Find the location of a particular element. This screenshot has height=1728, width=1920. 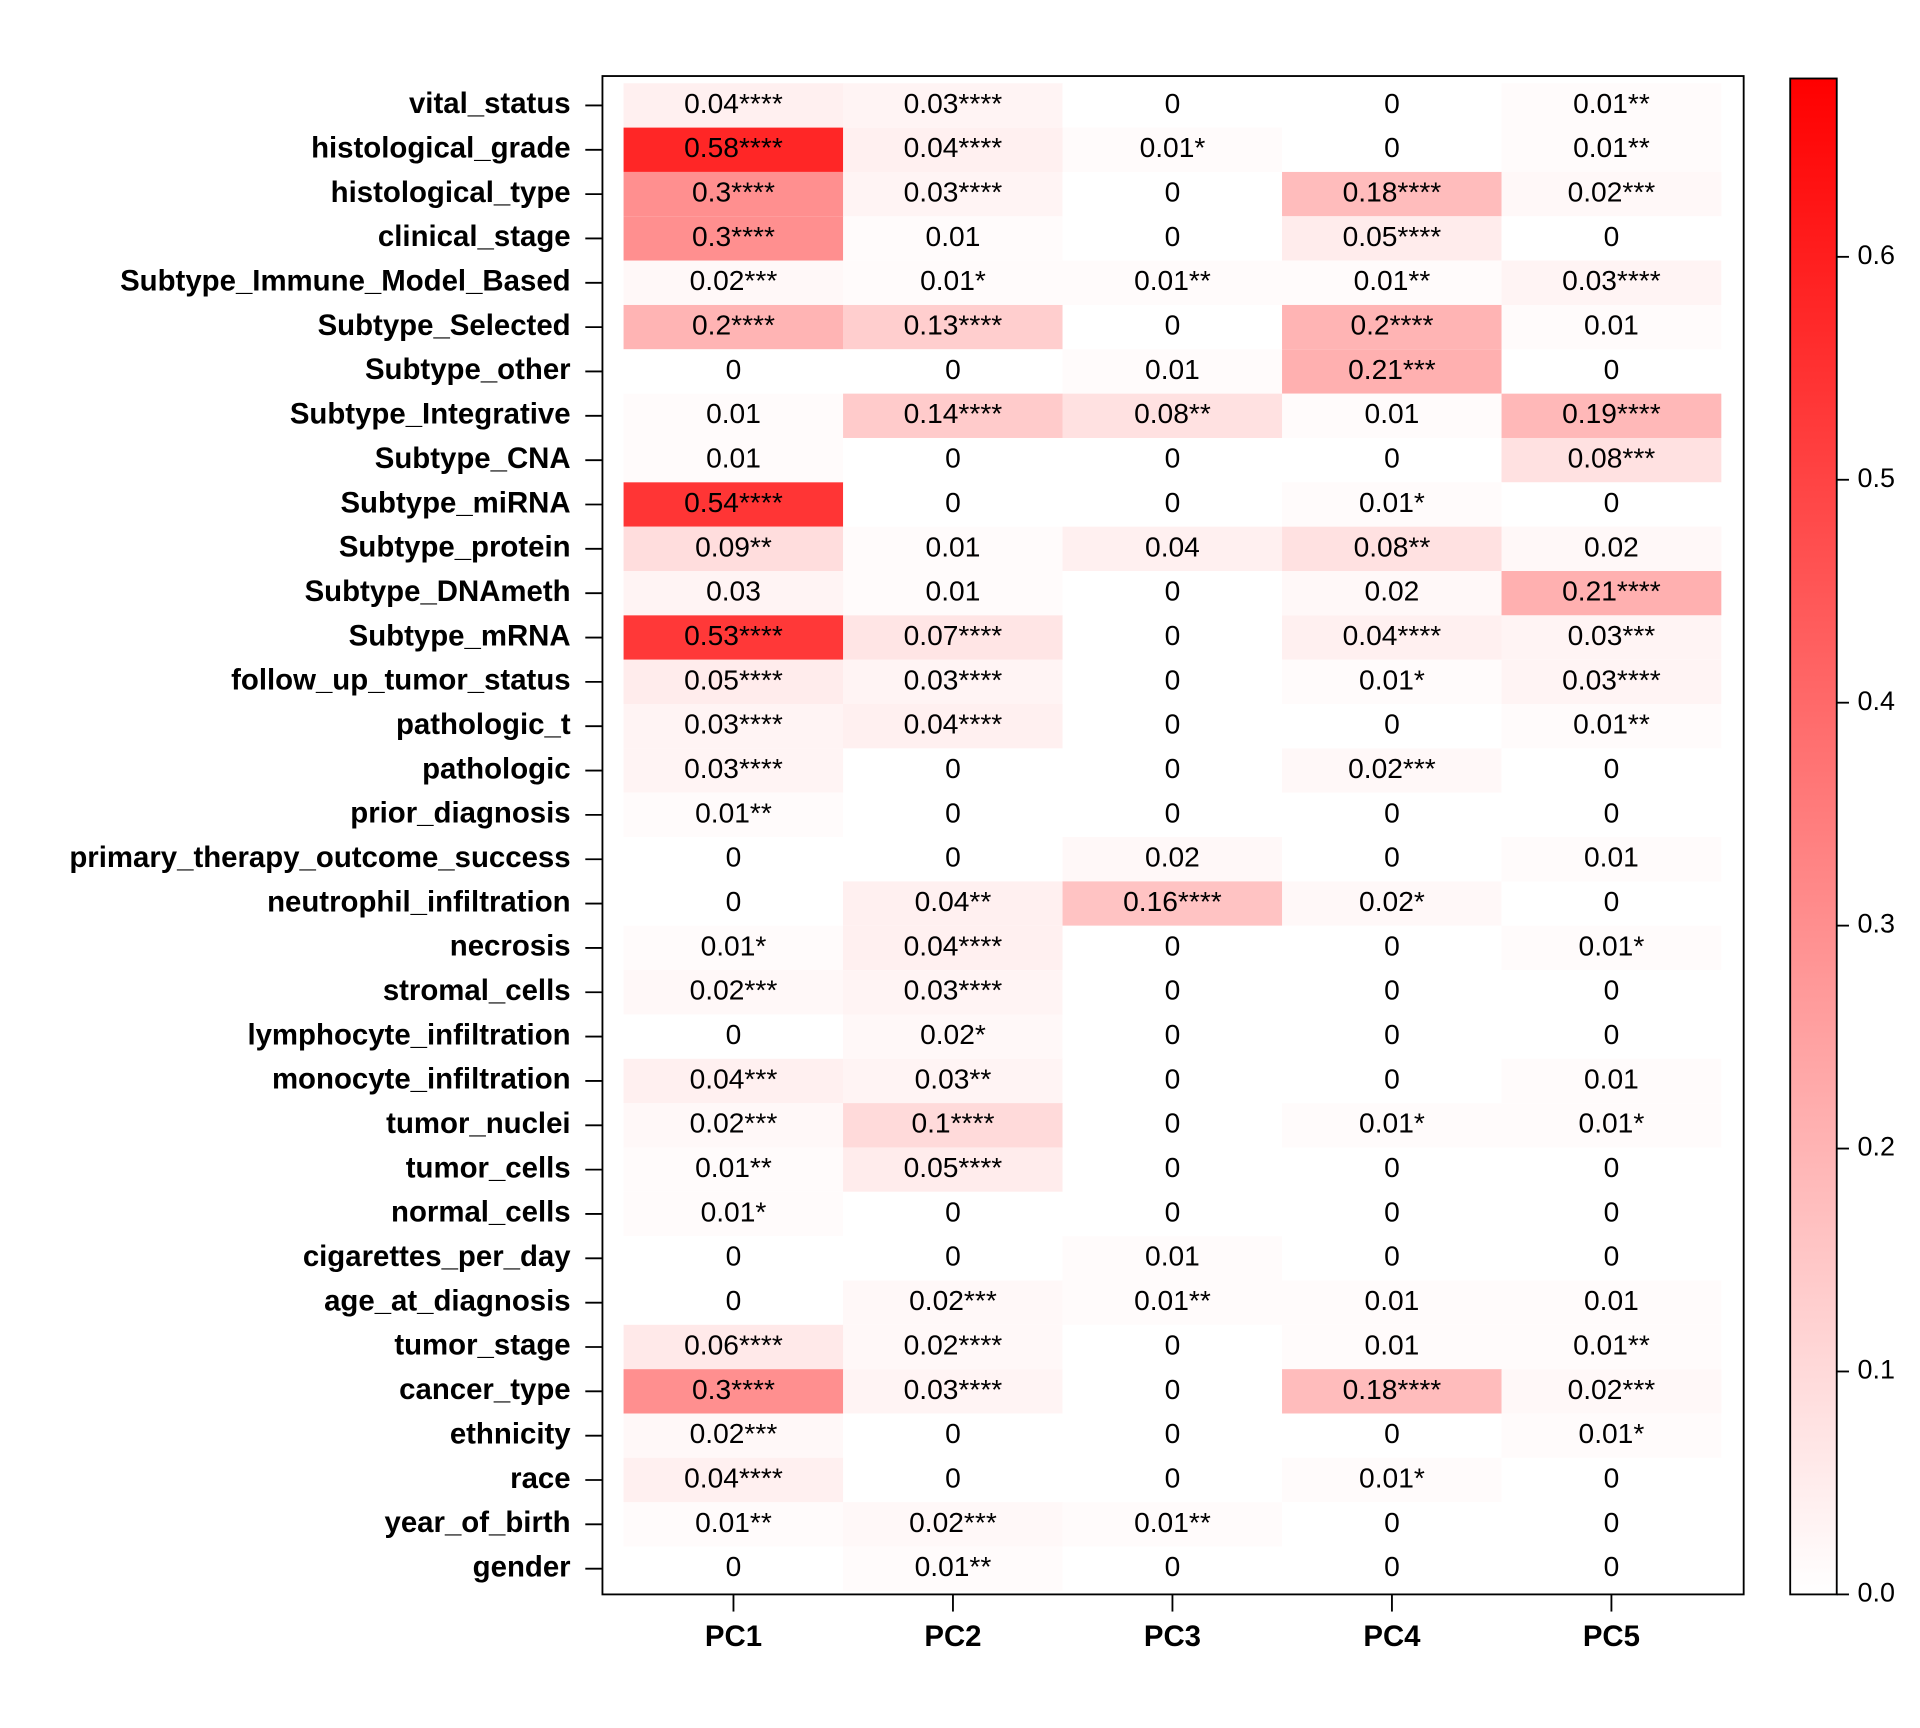

row-label: ethnicity is located at coordinates (510, 1433).